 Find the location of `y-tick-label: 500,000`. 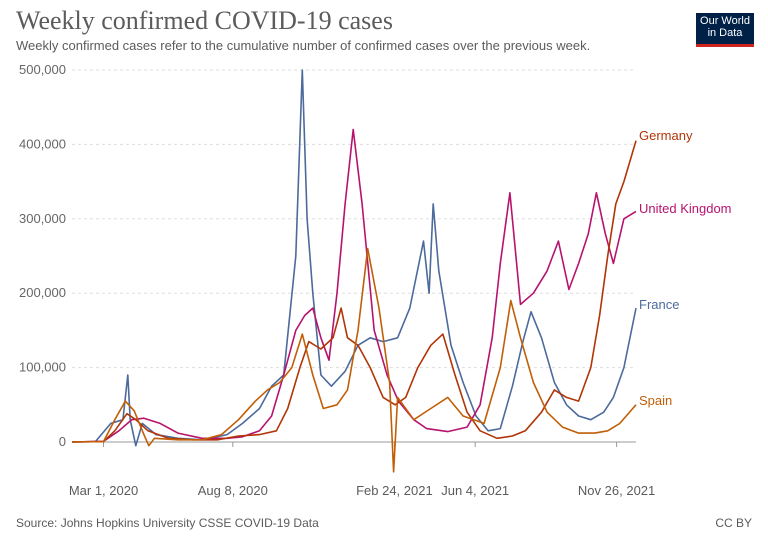

y-tick-label: 500,000 is located at coordinates (42, 69).